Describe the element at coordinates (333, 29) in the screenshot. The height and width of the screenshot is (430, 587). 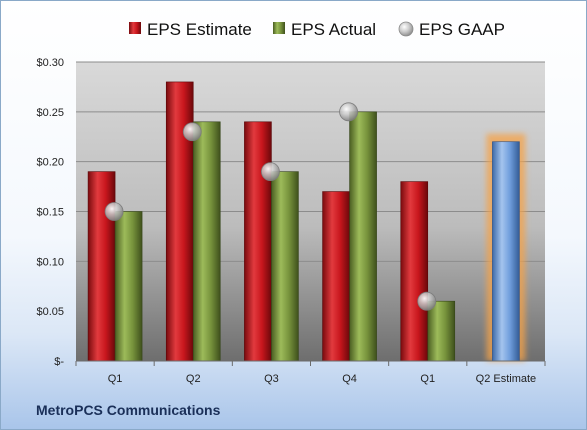
I see `legend-label-eps-actual: EPS Actual` at that location.